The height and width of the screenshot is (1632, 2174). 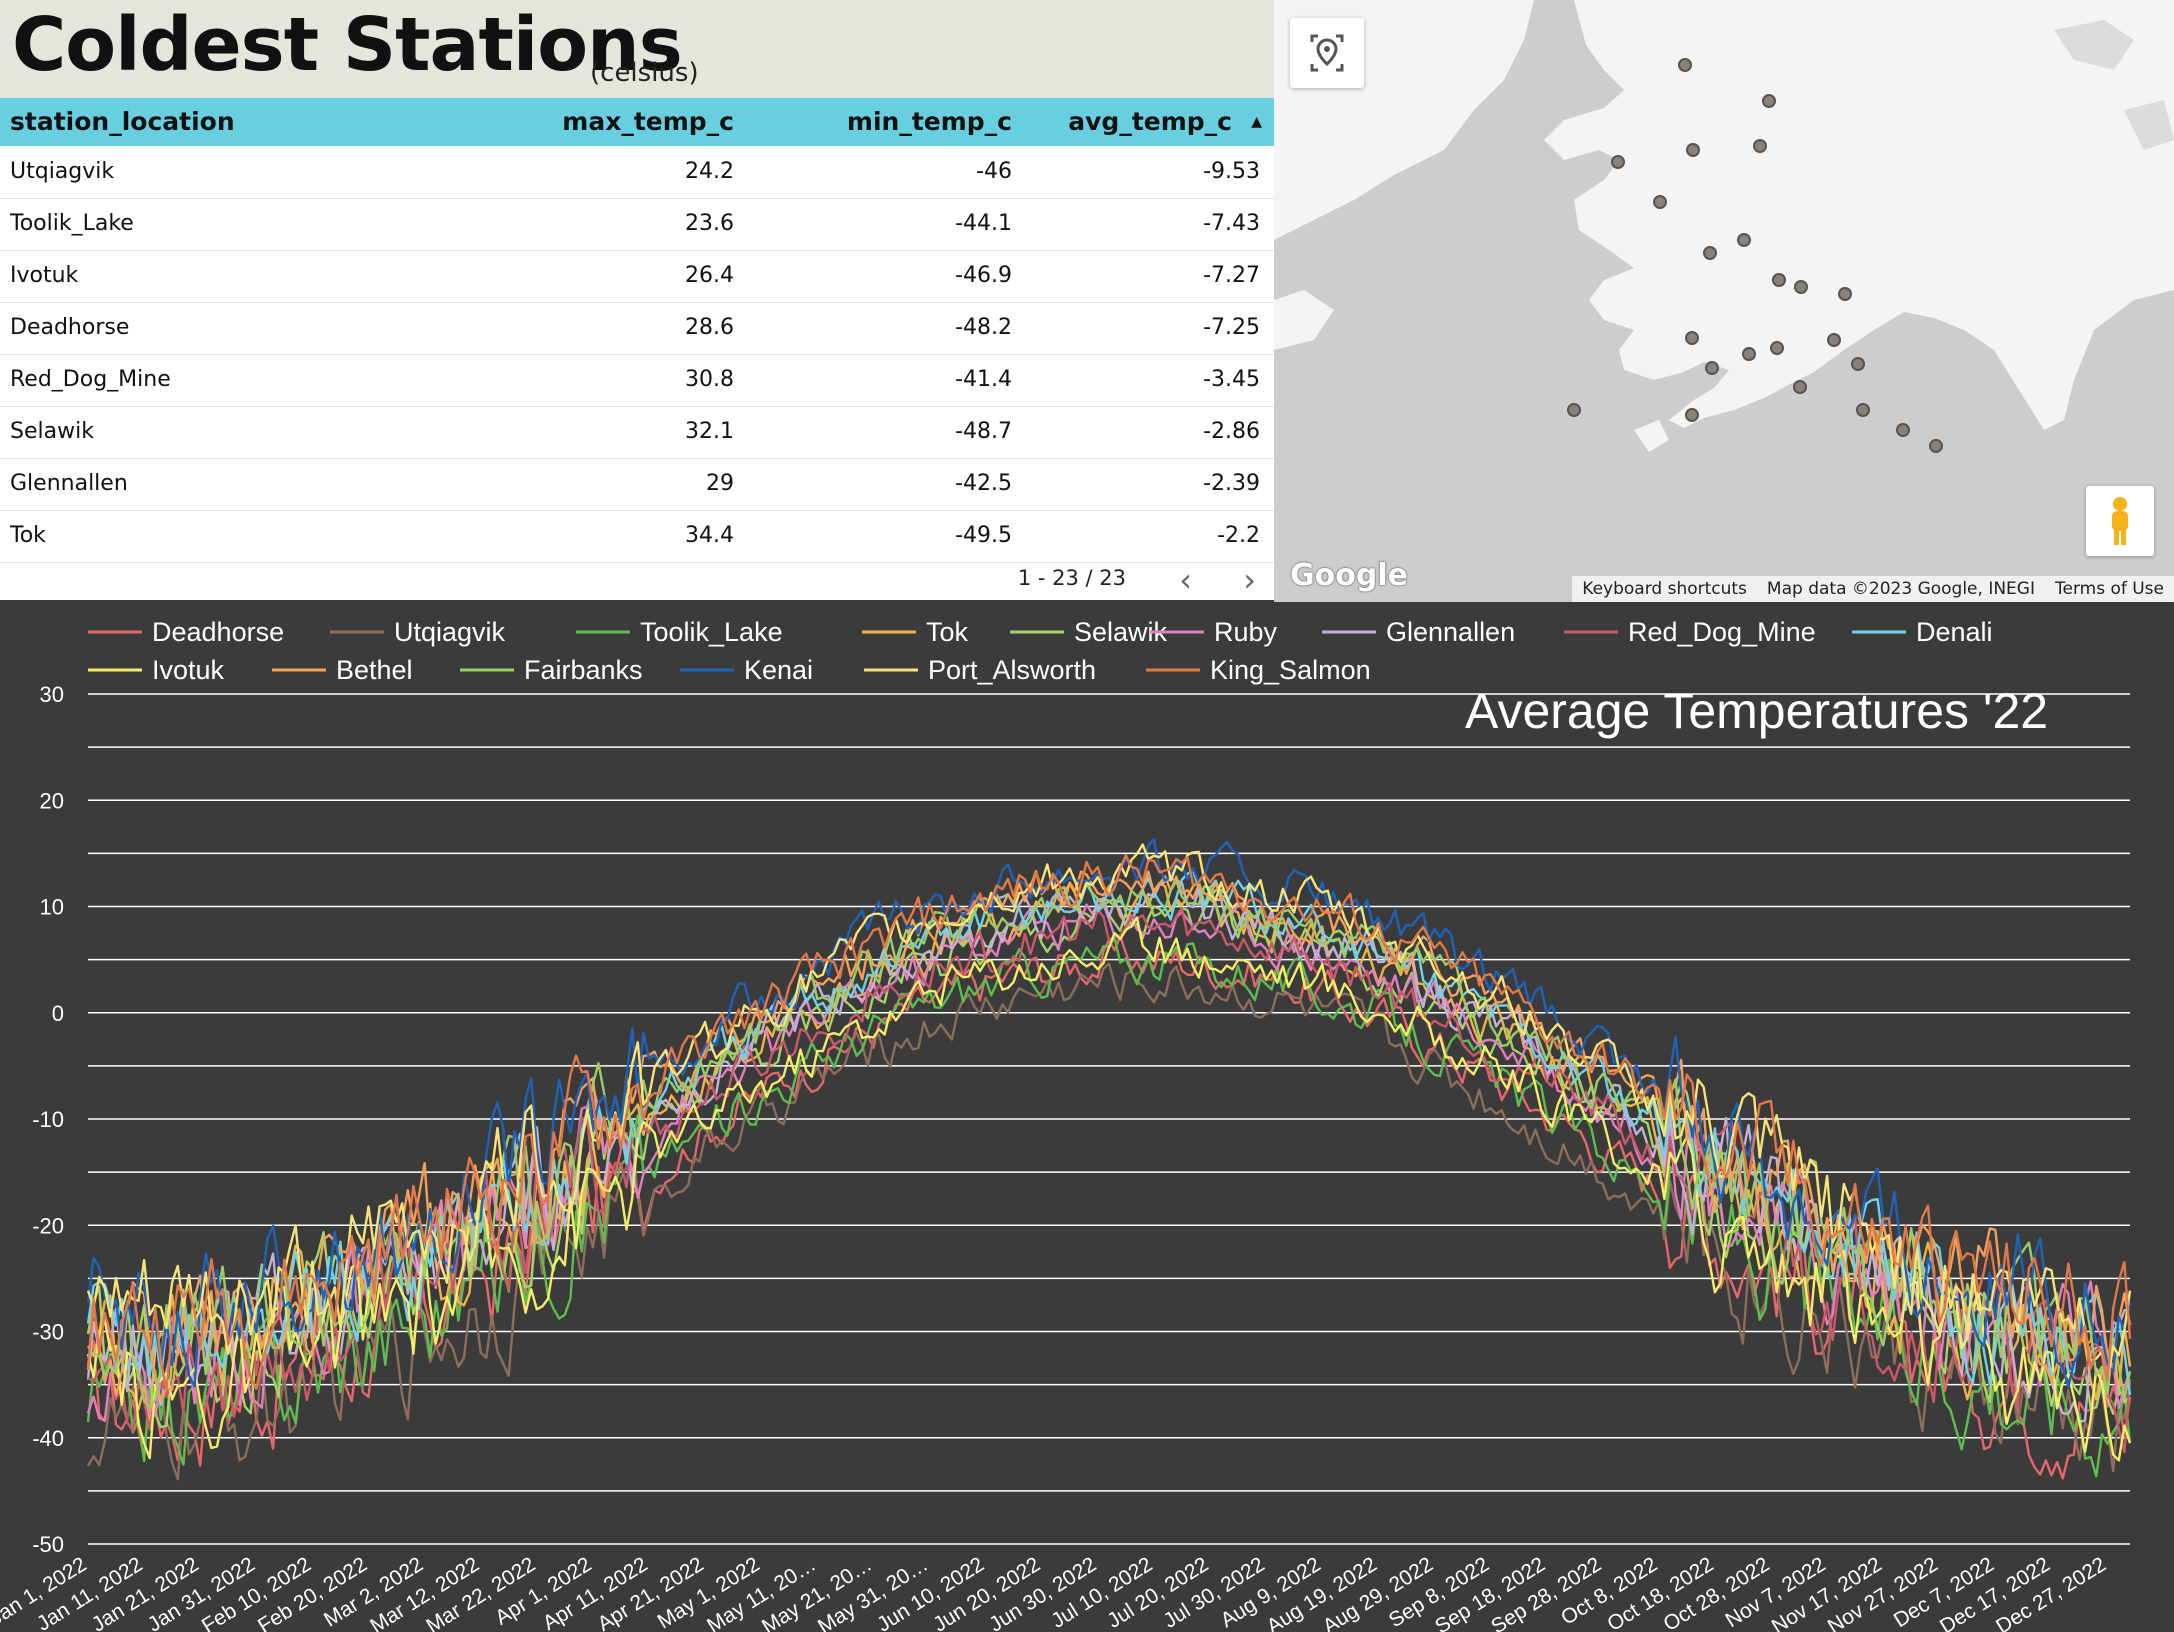 I want to click on y-tick-label: 10, so click(x=52, y=907).